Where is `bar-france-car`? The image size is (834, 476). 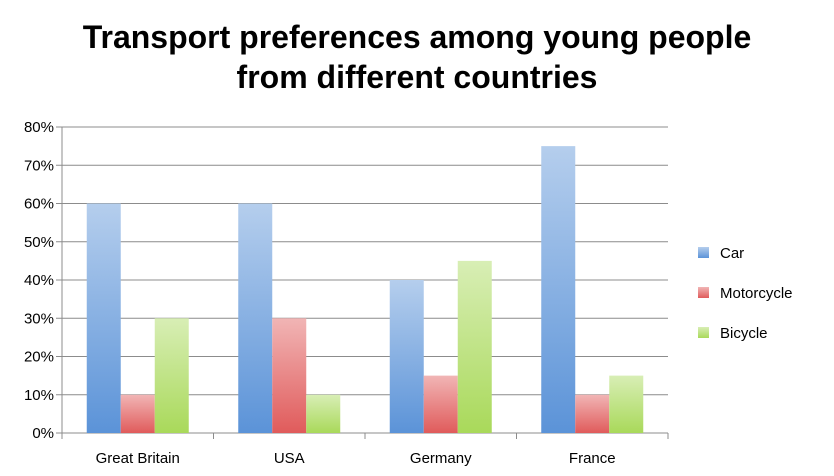
bar-france-car is located at coordinates (558, 289).